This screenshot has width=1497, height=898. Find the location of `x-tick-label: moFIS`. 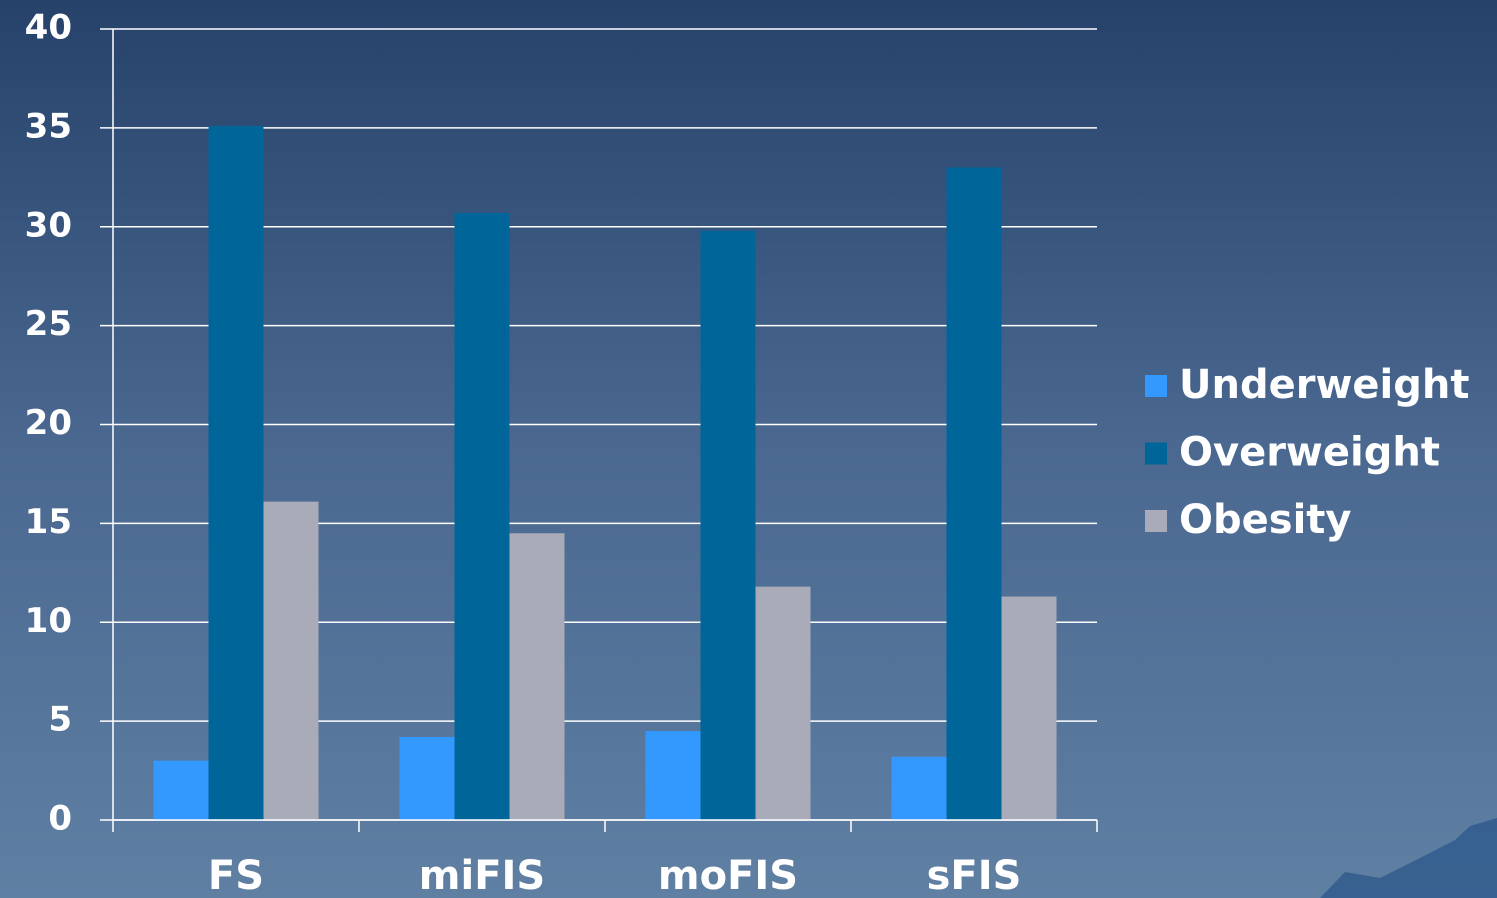

x-tick-label: moFIS is located at coordinates (728, 875).